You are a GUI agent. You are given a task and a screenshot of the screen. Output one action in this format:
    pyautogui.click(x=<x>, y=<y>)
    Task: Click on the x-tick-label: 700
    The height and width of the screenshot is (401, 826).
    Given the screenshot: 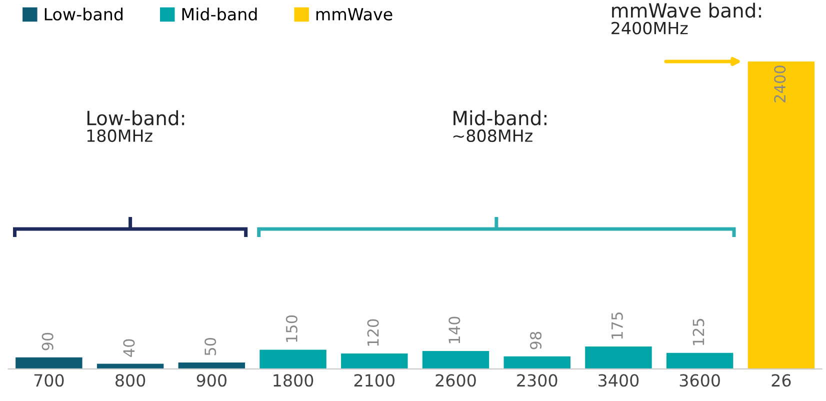 What is the action you would take?
    pyautogui.click(x=49, y=380)
    